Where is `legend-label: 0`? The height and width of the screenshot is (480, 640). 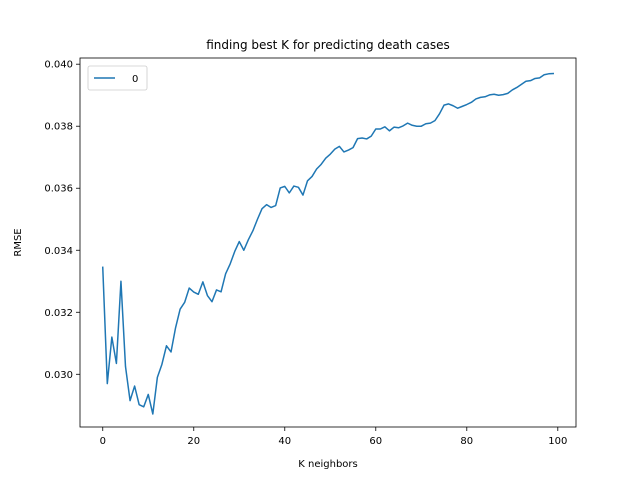 legend-label: 0 is located at coordinates (135, 79).